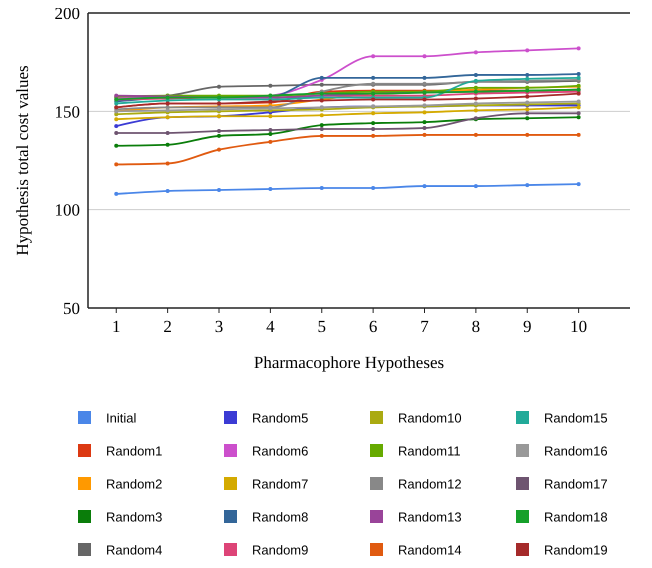 Image resolution: width=652 pixels, height=568 pixels. I want to click on y-axis-title: Hypothesis total cost values, so click(22, 160).